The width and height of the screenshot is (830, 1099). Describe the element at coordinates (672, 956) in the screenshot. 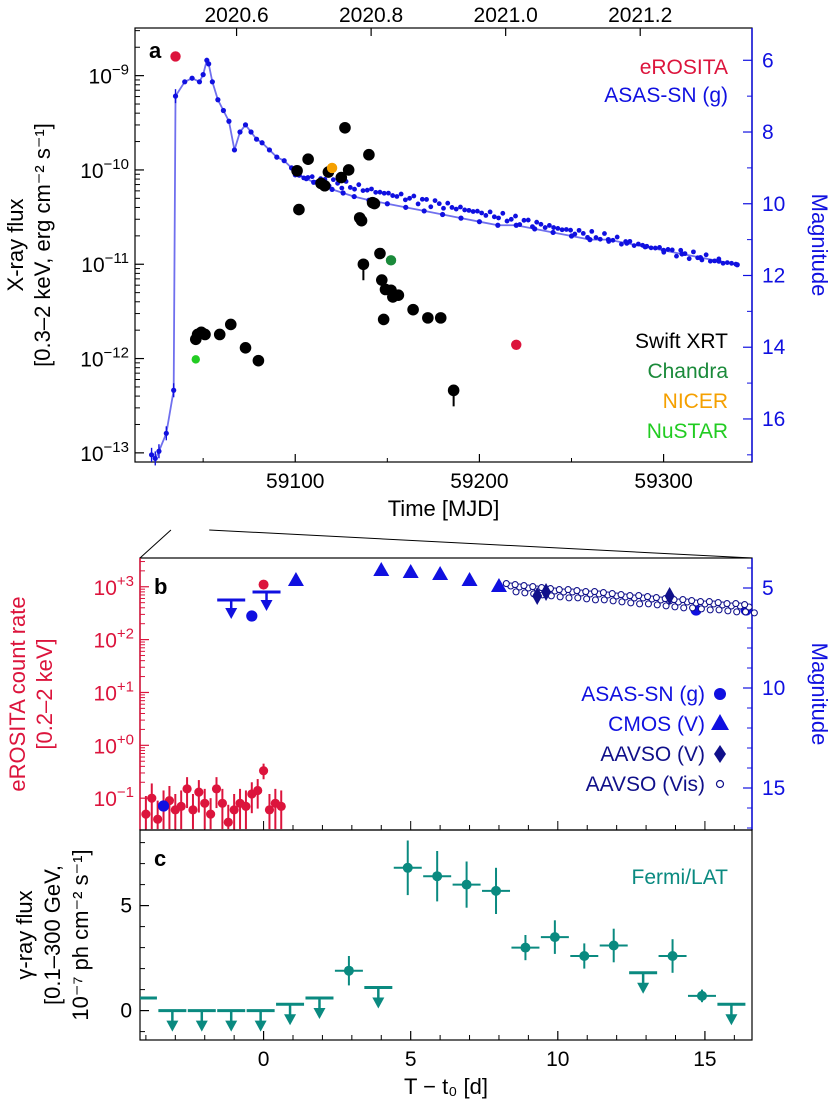

I see `fermi-point` at that location.